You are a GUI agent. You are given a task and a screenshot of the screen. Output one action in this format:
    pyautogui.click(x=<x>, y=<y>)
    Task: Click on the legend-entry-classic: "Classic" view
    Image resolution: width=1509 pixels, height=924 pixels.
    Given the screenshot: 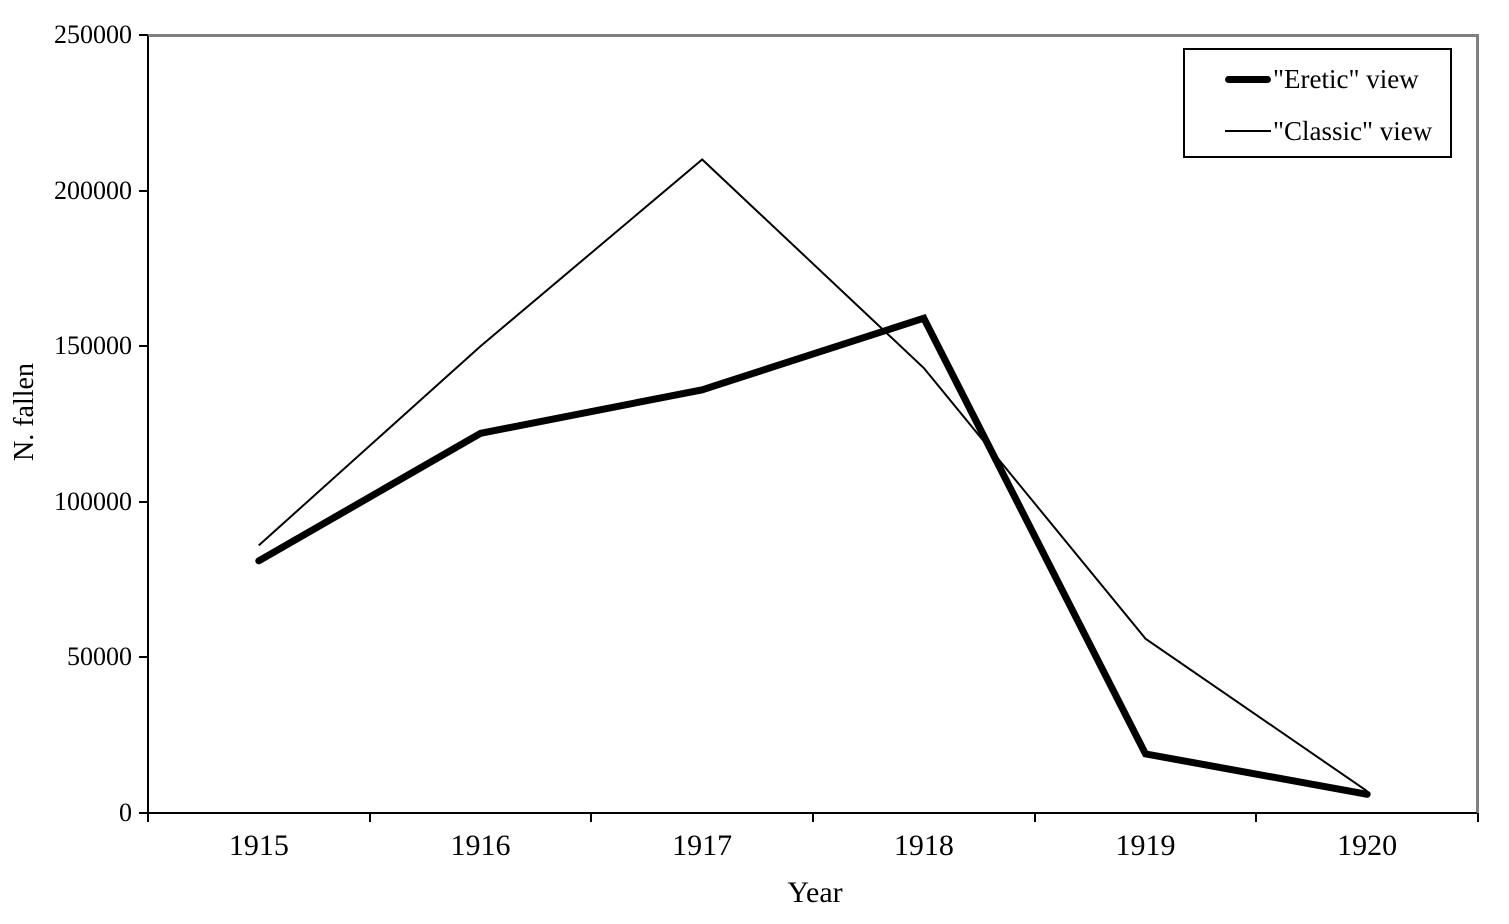 What is the action you would take?
    pyautogui.click(x=1328, y=131)
    